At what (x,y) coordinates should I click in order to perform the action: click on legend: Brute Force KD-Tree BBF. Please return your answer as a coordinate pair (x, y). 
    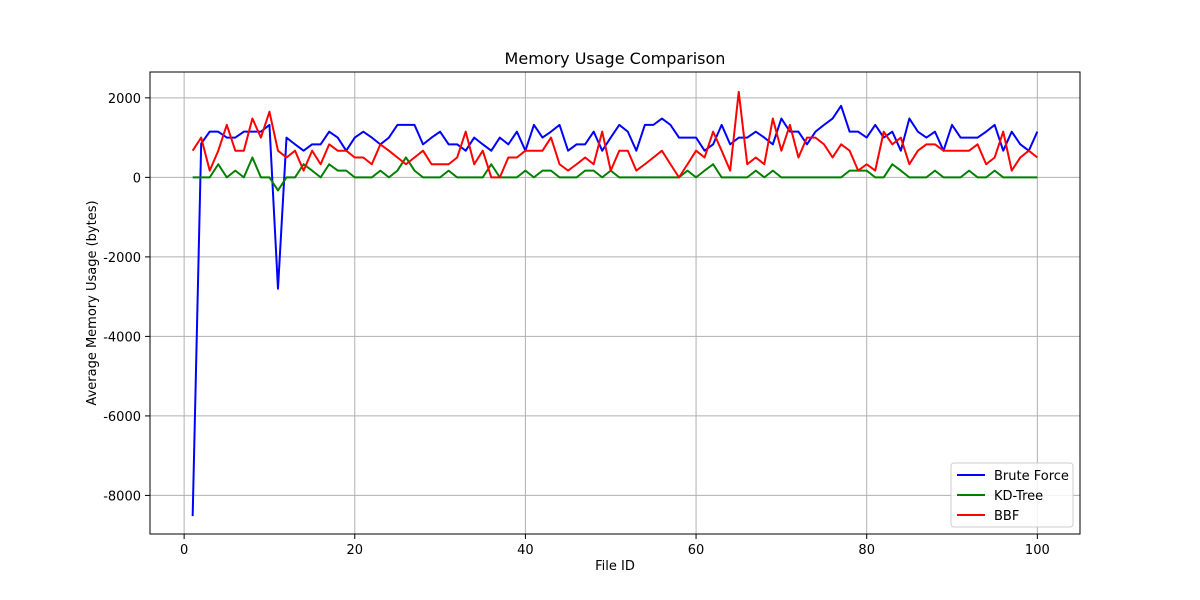
    Looking at the image, I should click on (1012, 495).